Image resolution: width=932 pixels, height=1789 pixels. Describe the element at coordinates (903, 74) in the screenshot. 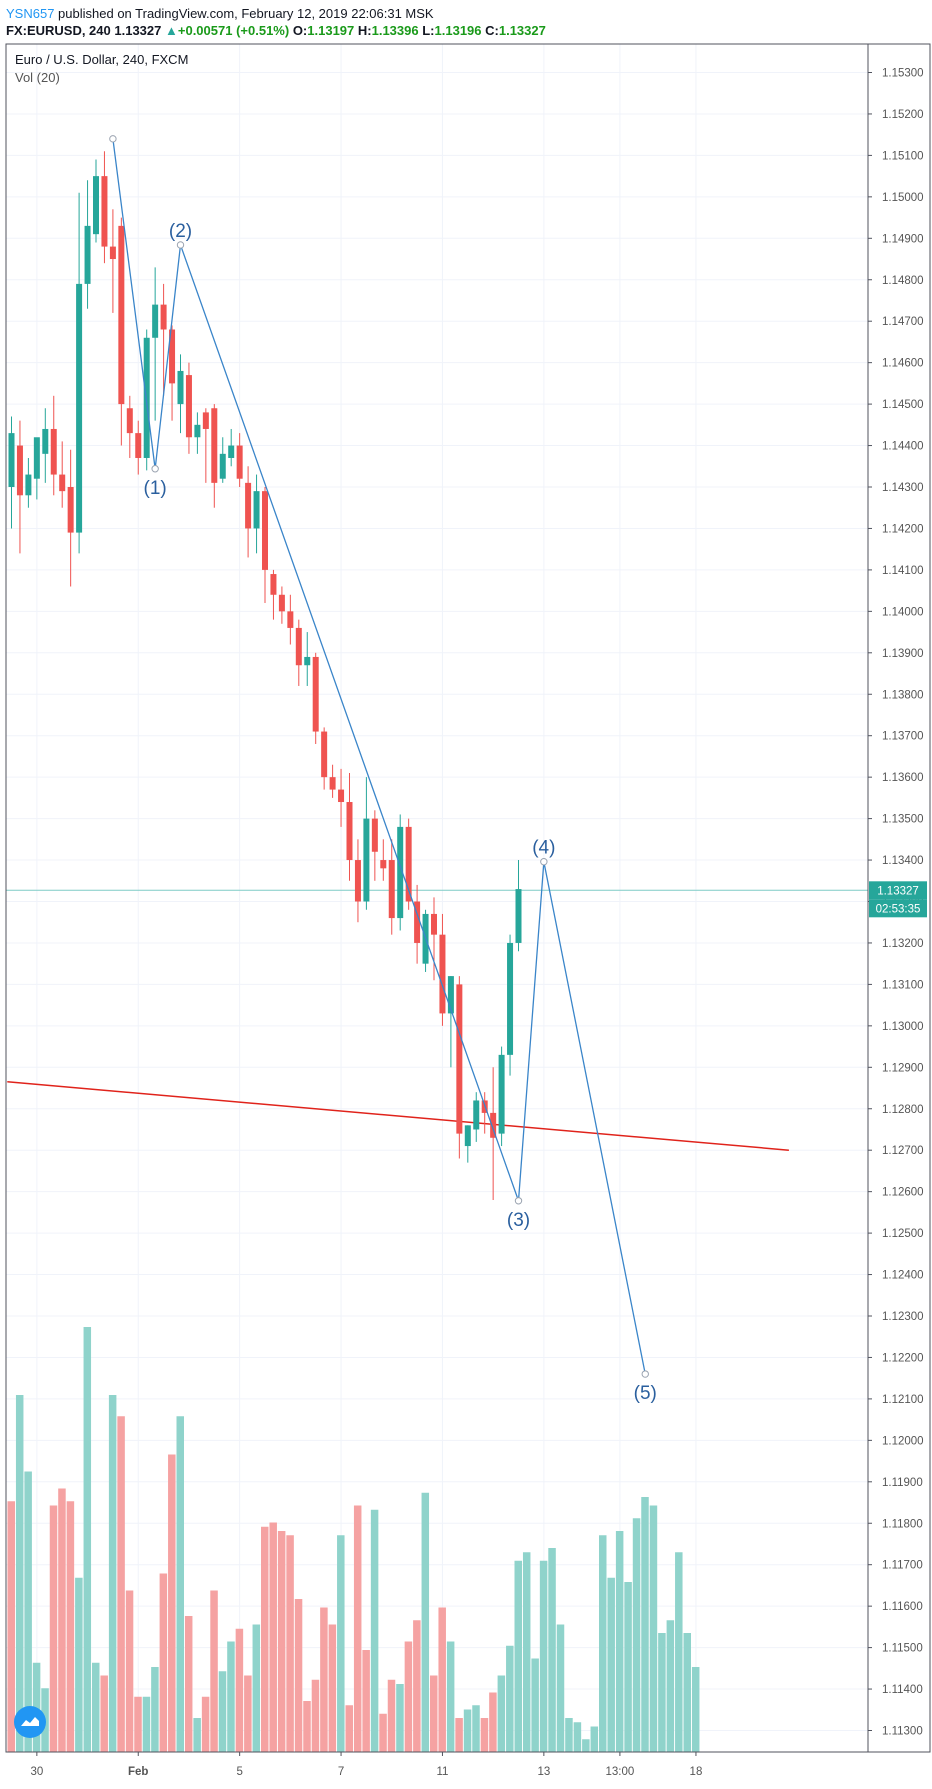

I see `price-tick-label: 1.15300` at that location.